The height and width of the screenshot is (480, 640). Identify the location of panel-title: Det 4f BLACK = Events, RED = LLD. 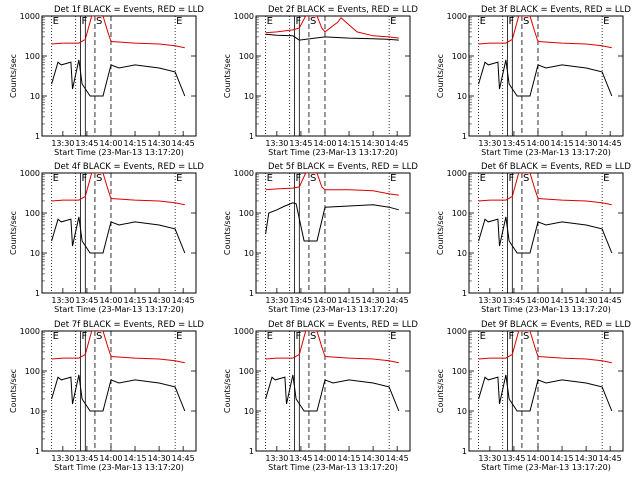
(129, 167).